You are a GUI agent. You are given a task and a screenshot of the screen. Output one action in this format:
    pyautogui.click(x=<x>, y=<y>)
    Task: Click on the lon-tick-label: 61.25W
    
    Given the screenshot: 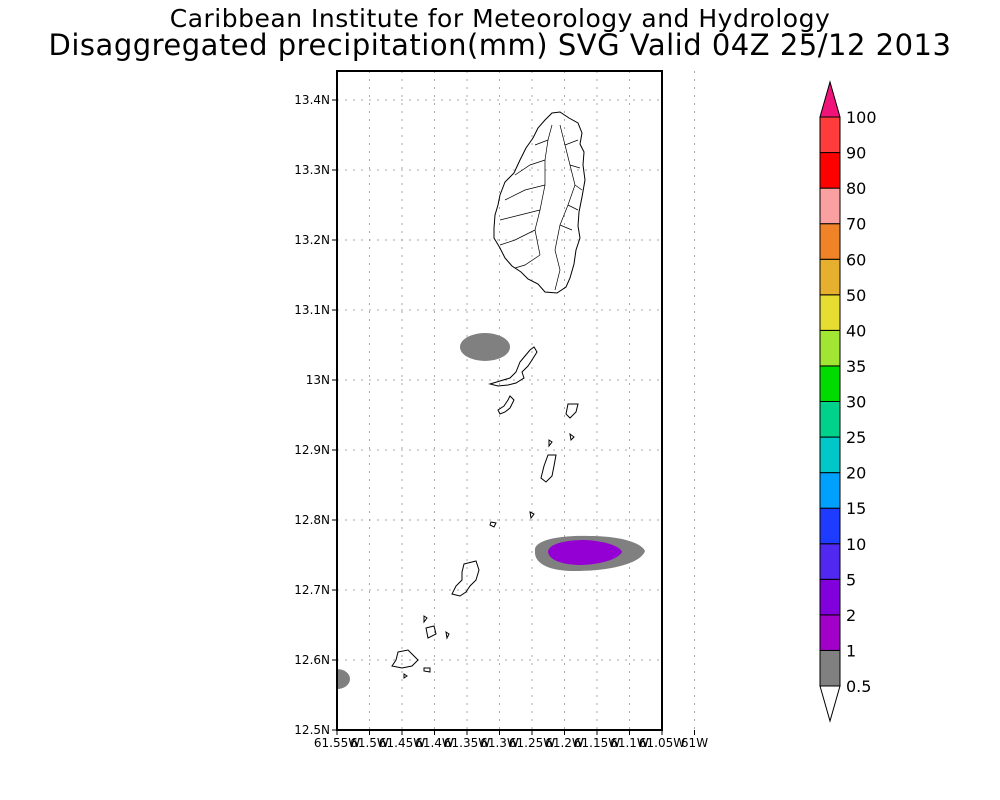 What is the action you would take?
    pyautogui.click(x=532, y=743)
    